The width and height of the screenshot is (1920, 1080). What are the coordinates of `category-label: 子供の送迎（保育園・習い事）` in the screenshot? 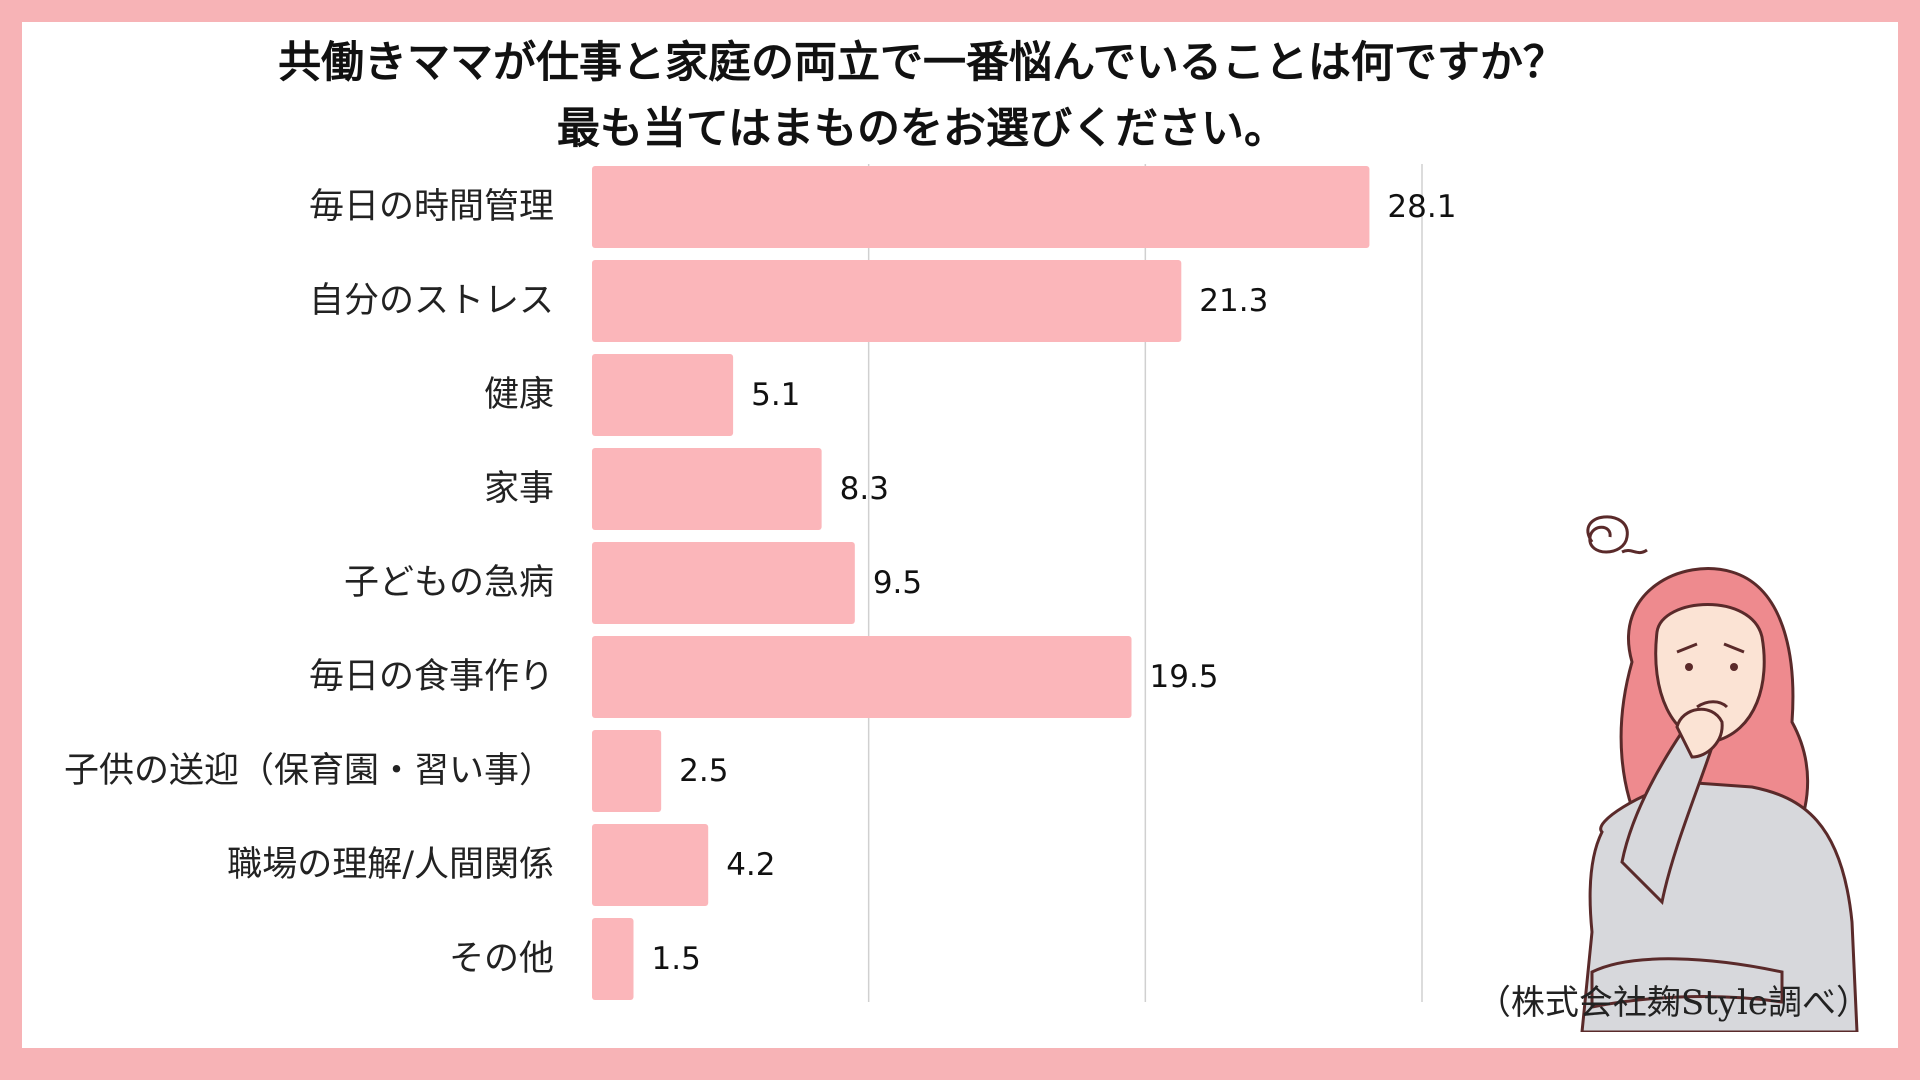 It's located at (309, 771).